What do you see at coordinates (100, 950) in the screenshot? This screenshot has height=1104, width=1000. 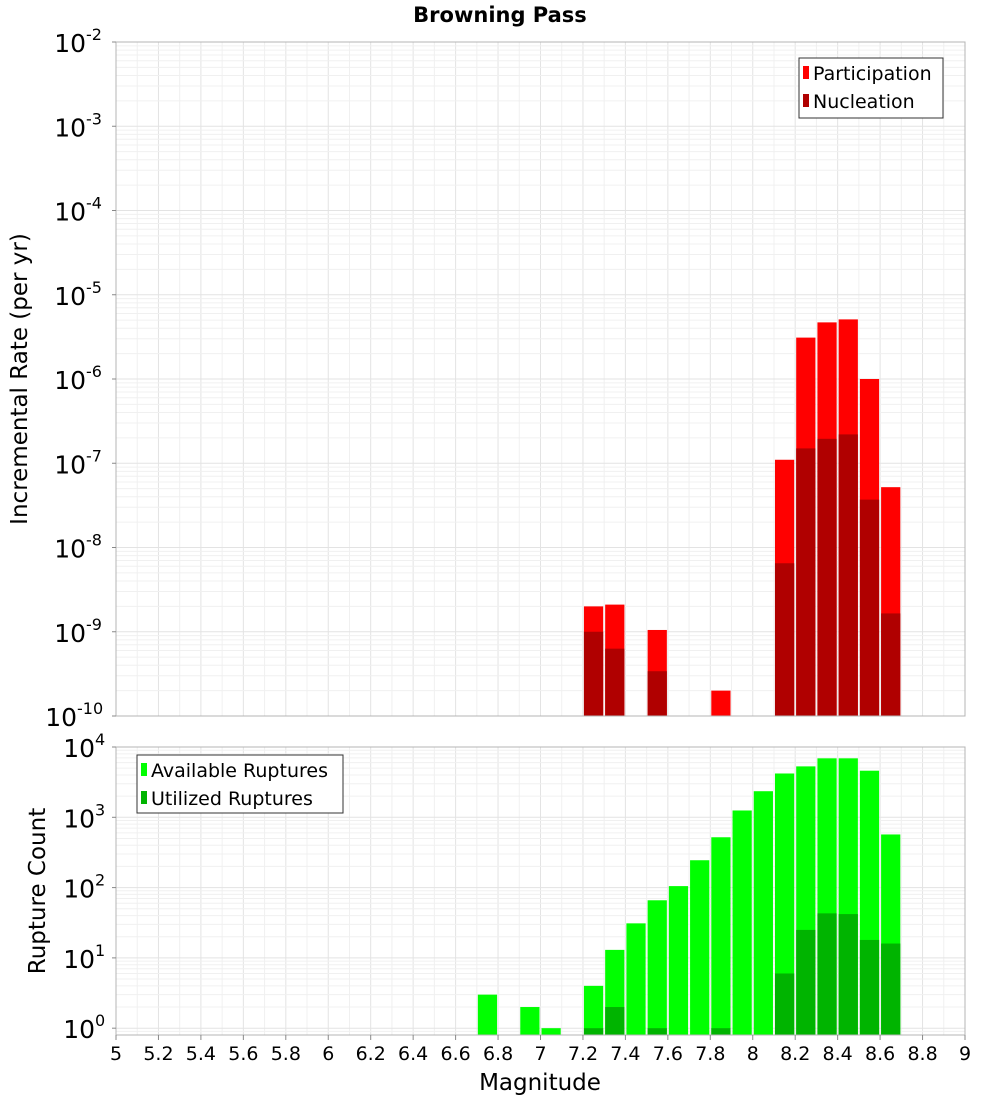 I see `count-y-tick-exp: 1` at bounding box center [100, 950].